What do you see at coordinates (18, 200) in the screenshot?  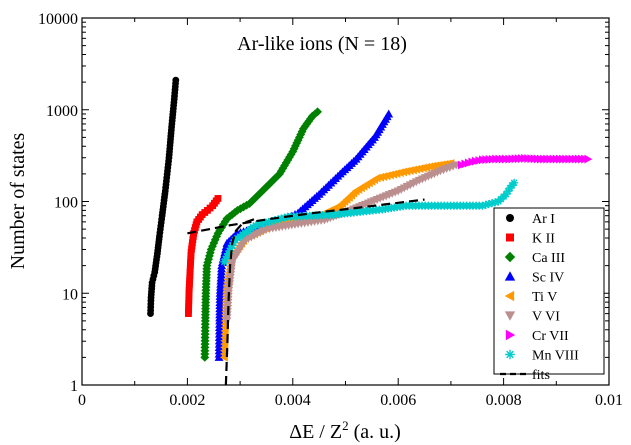 I see `y-axis-label: Number of states` at bounding box center [18, 200].